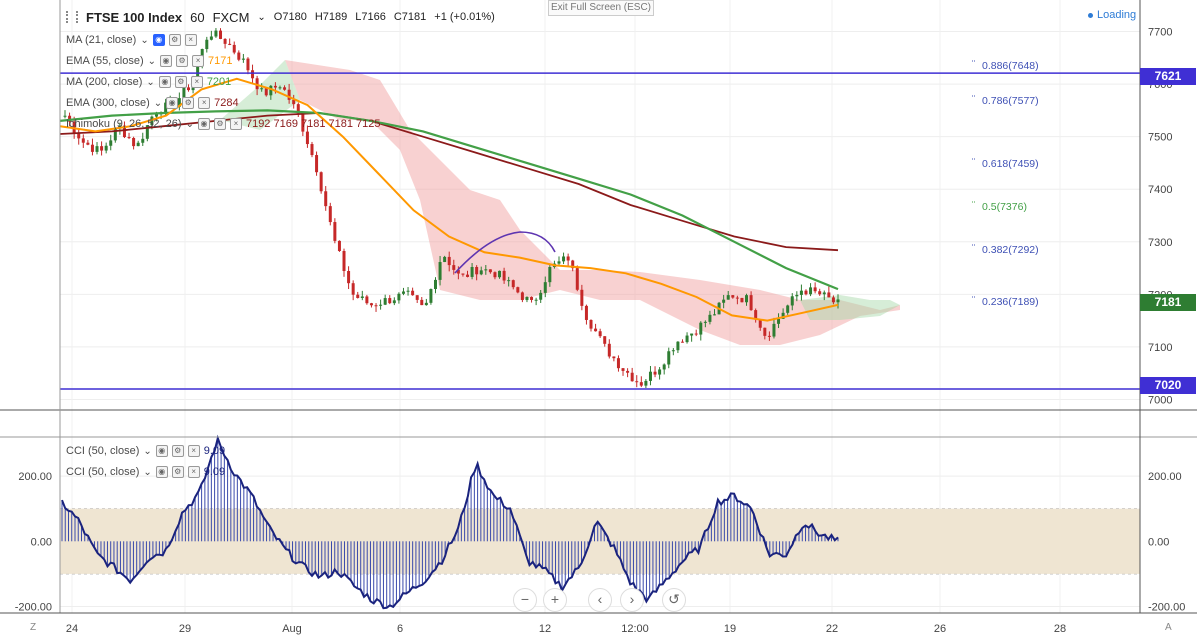 The image size is (1197, 642). I want to click on reset-chart-button: ↺, so click(674, 600).